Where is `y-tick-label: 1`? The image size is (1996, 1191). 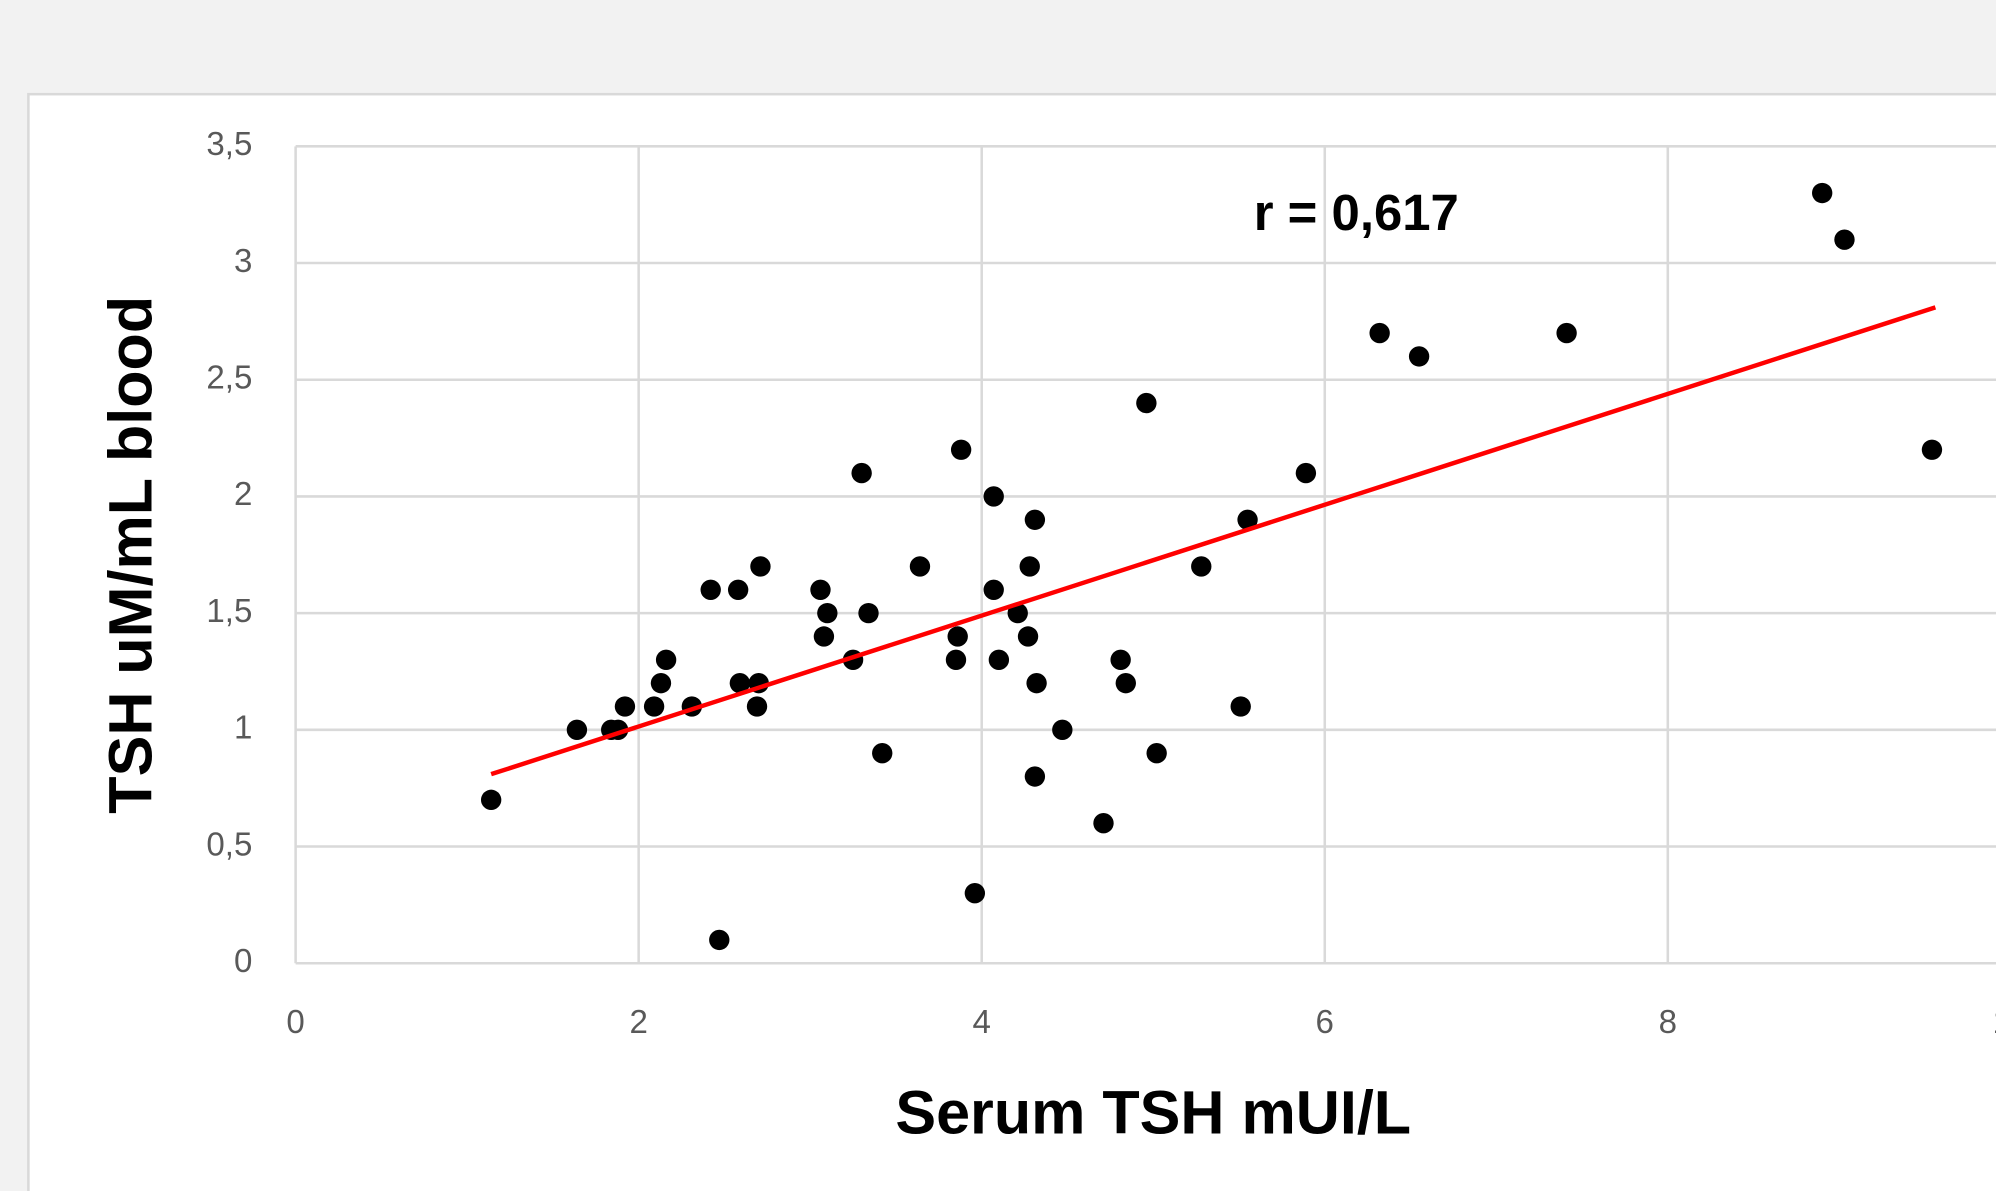
y-tick-label: 1 is located at coordinates (243, 728).